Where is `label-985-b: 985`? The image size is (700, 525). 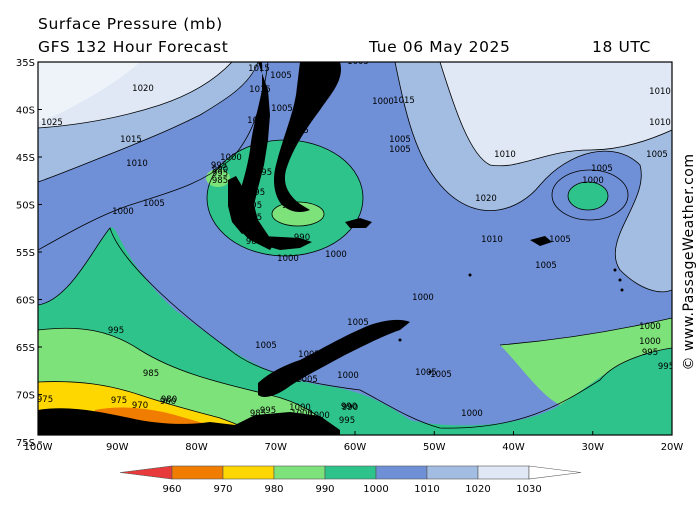
label-985-b: 985 is located at coordinates (254, 242).